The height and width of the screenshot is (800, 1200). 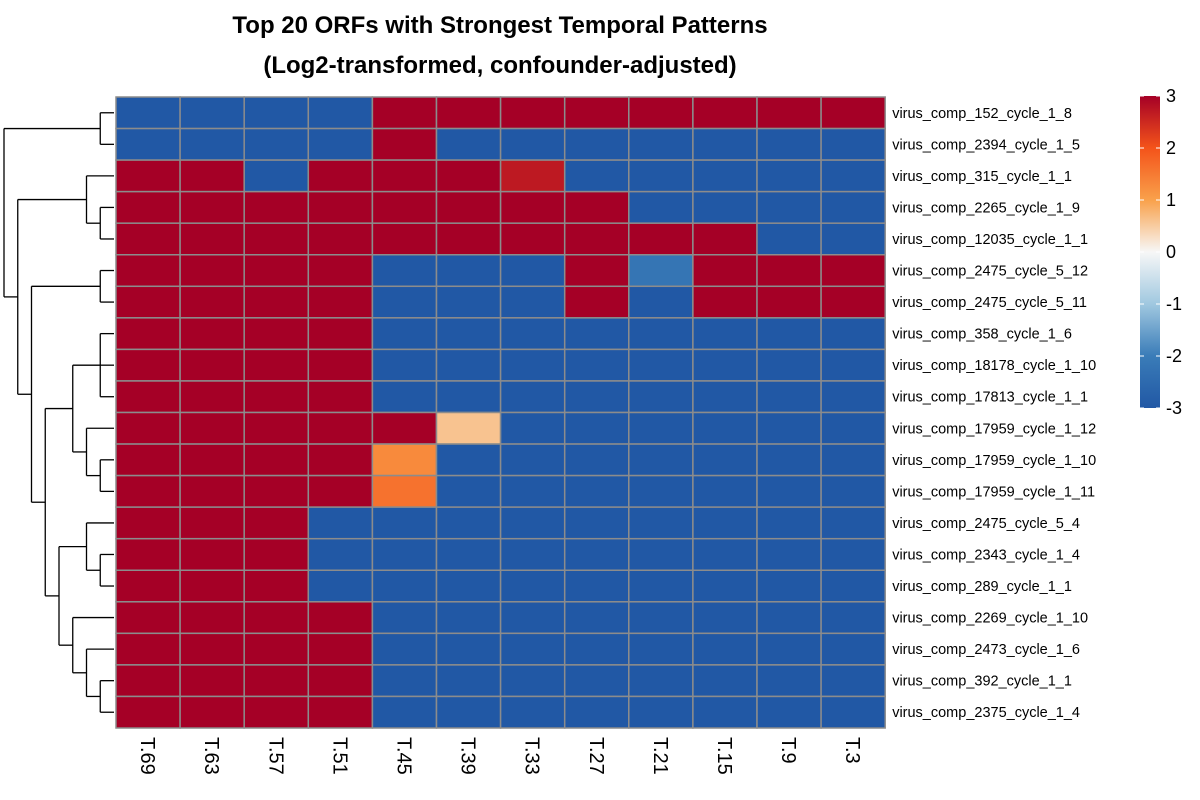 I want to click on column-label: T.39, so click(x=468, y=756).